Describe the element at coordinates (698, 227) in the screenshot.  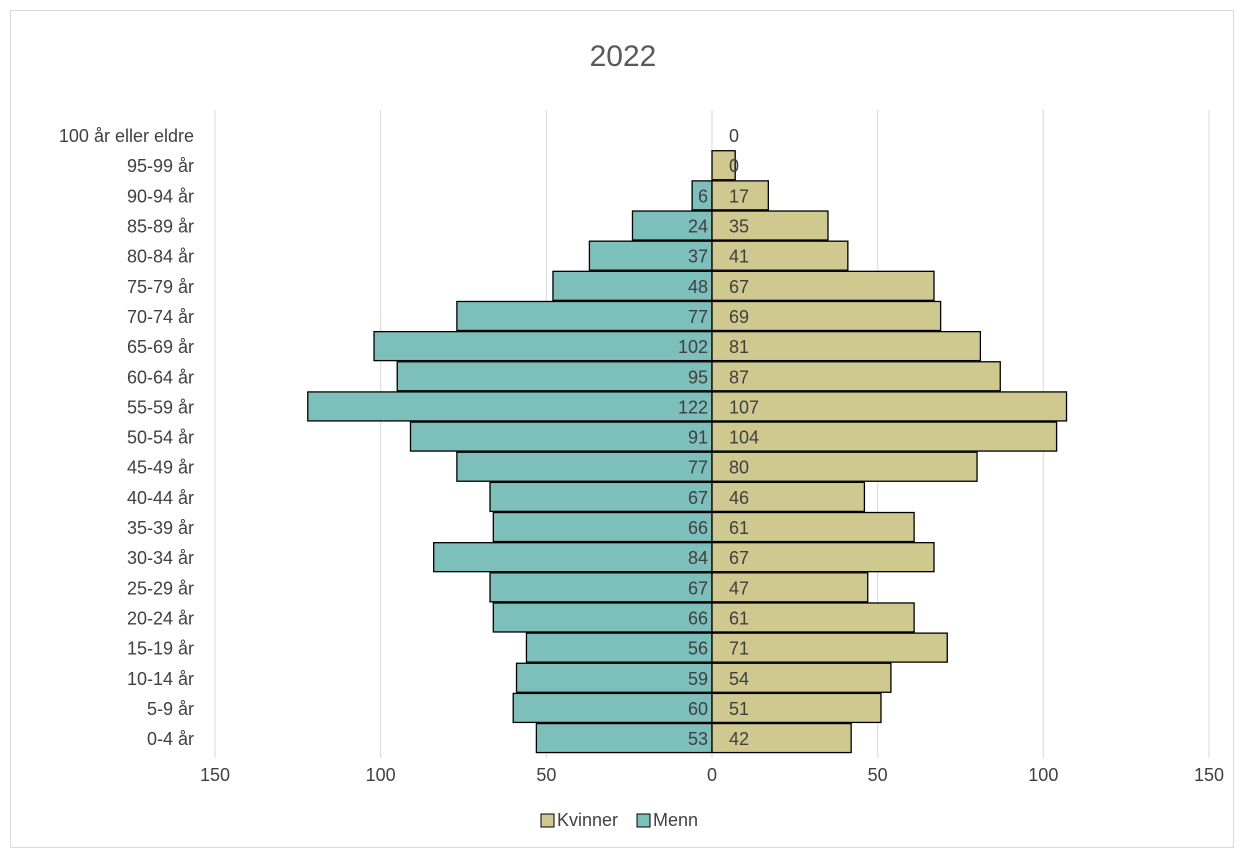
I see `data-label-menn: 24` at that location.